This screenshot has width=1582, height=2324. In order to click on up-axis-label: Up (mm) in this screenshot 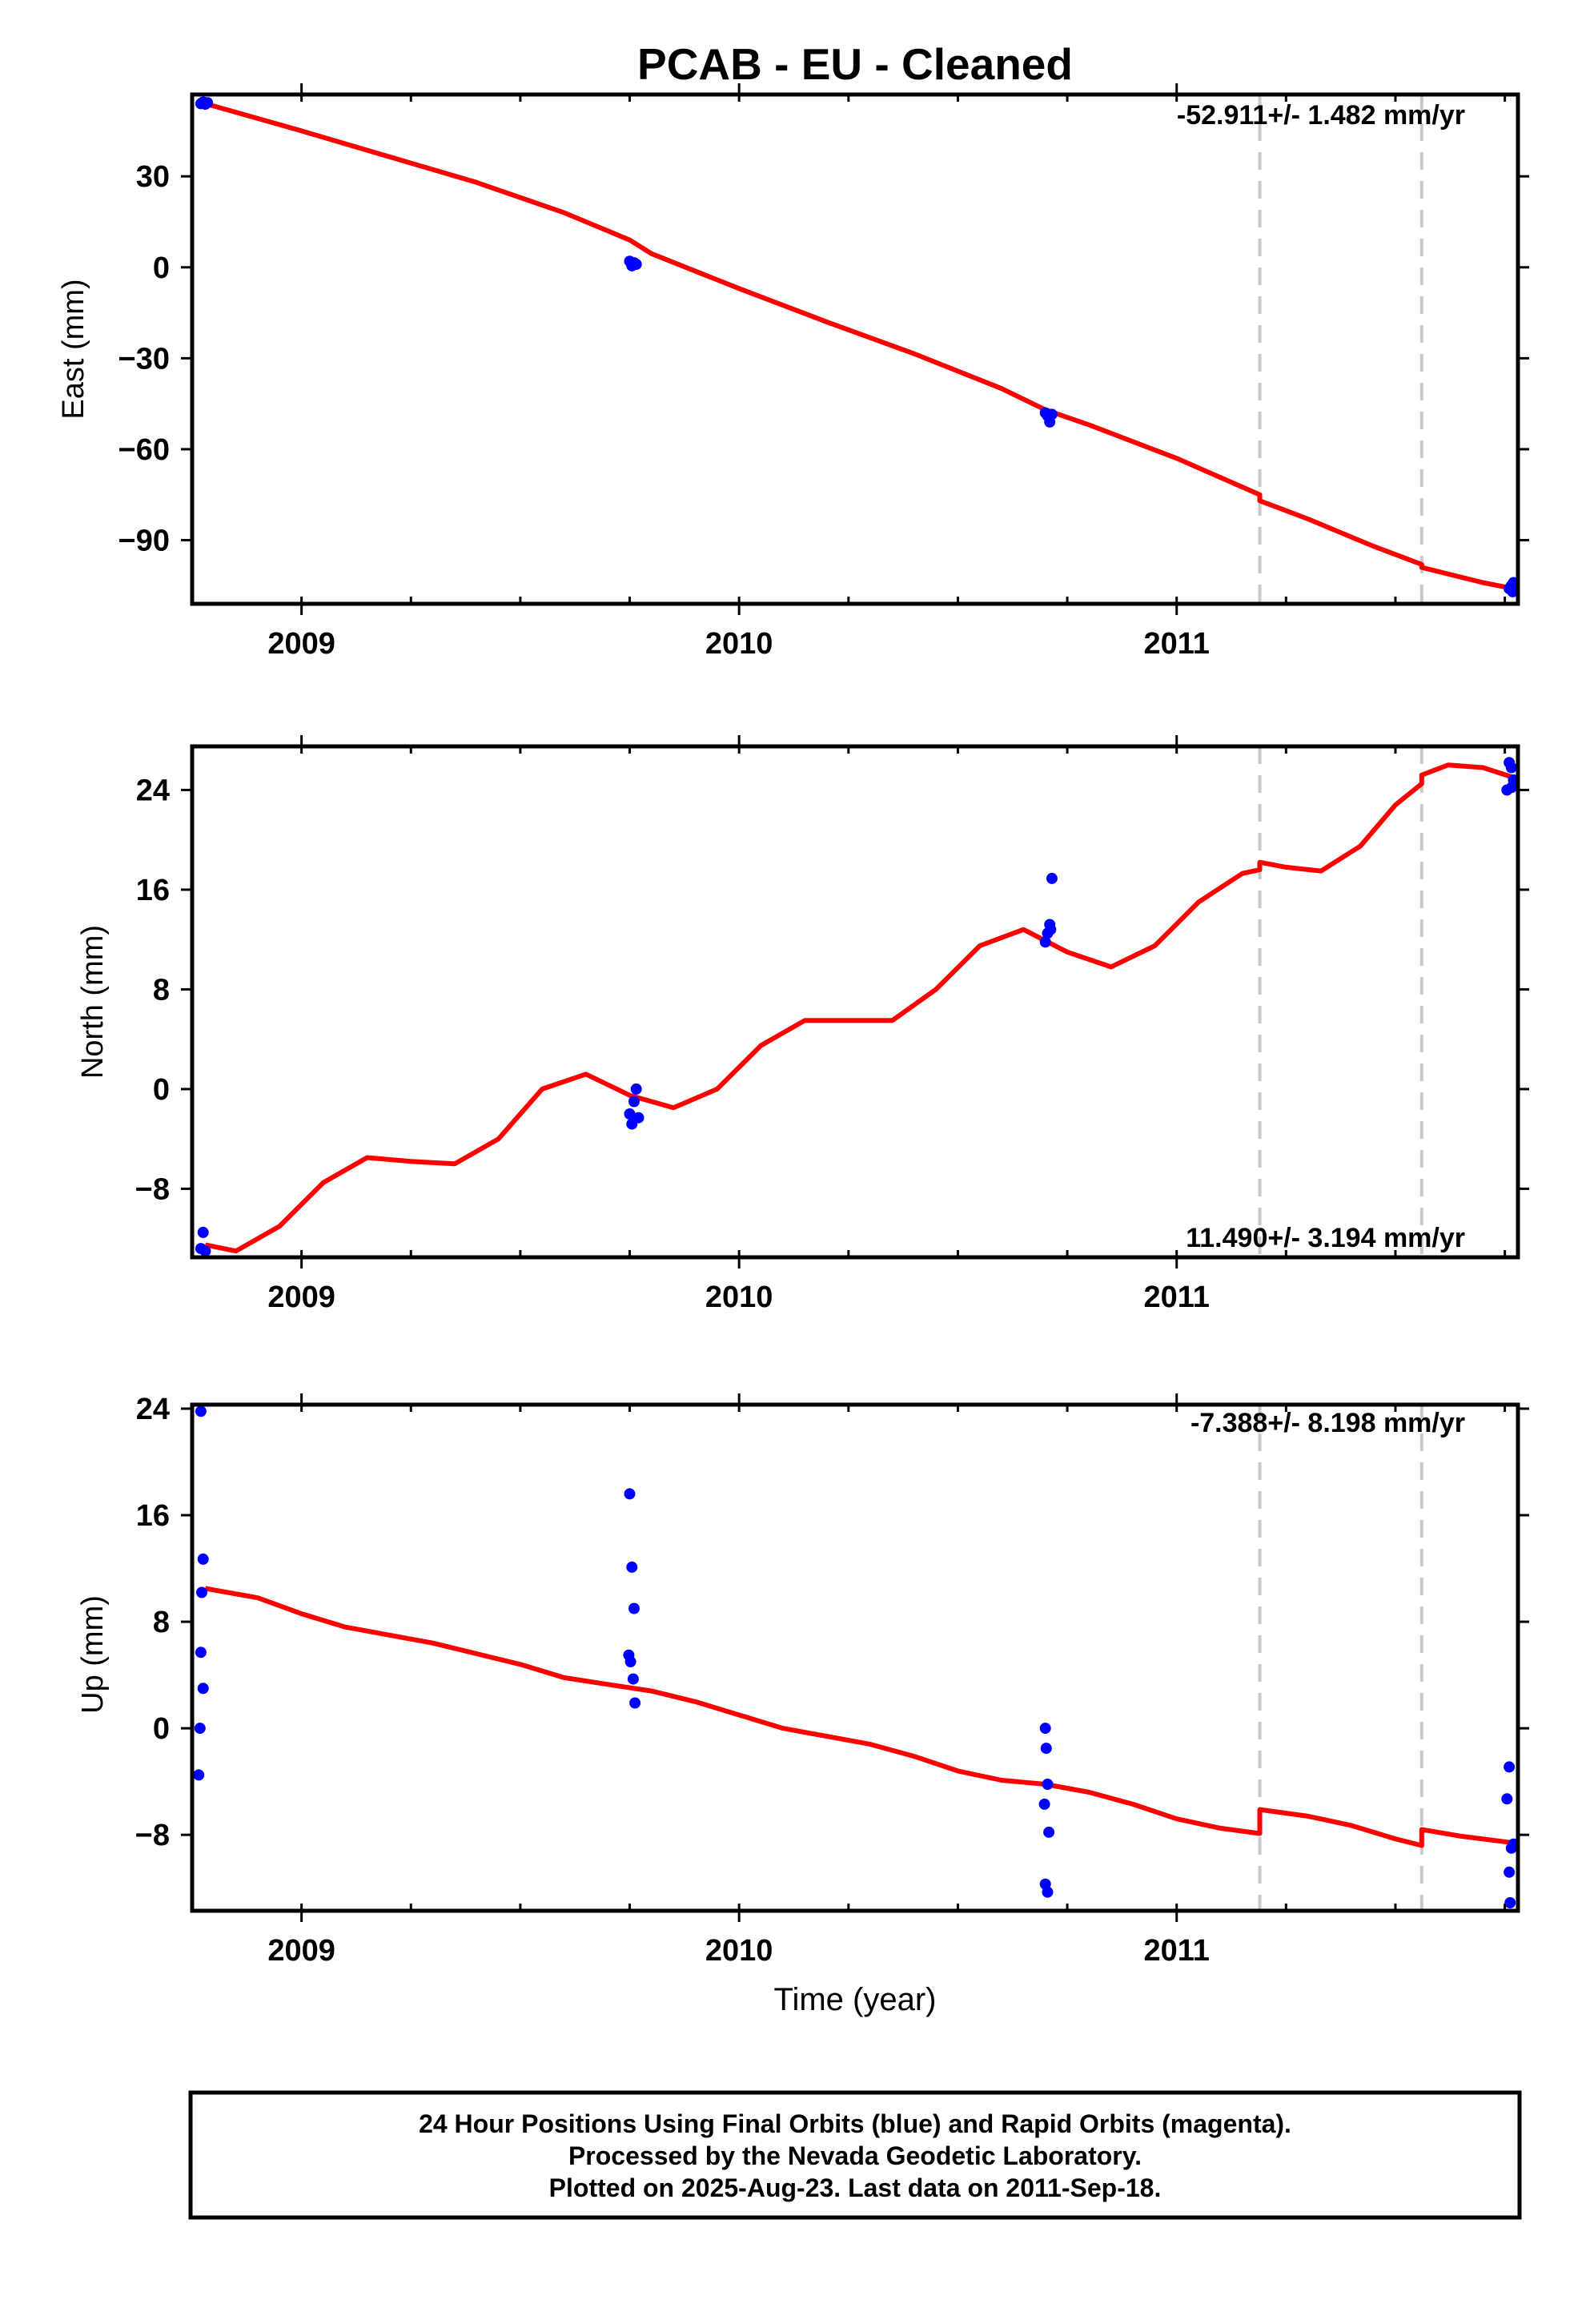, I will do `click(93, 1655)`.